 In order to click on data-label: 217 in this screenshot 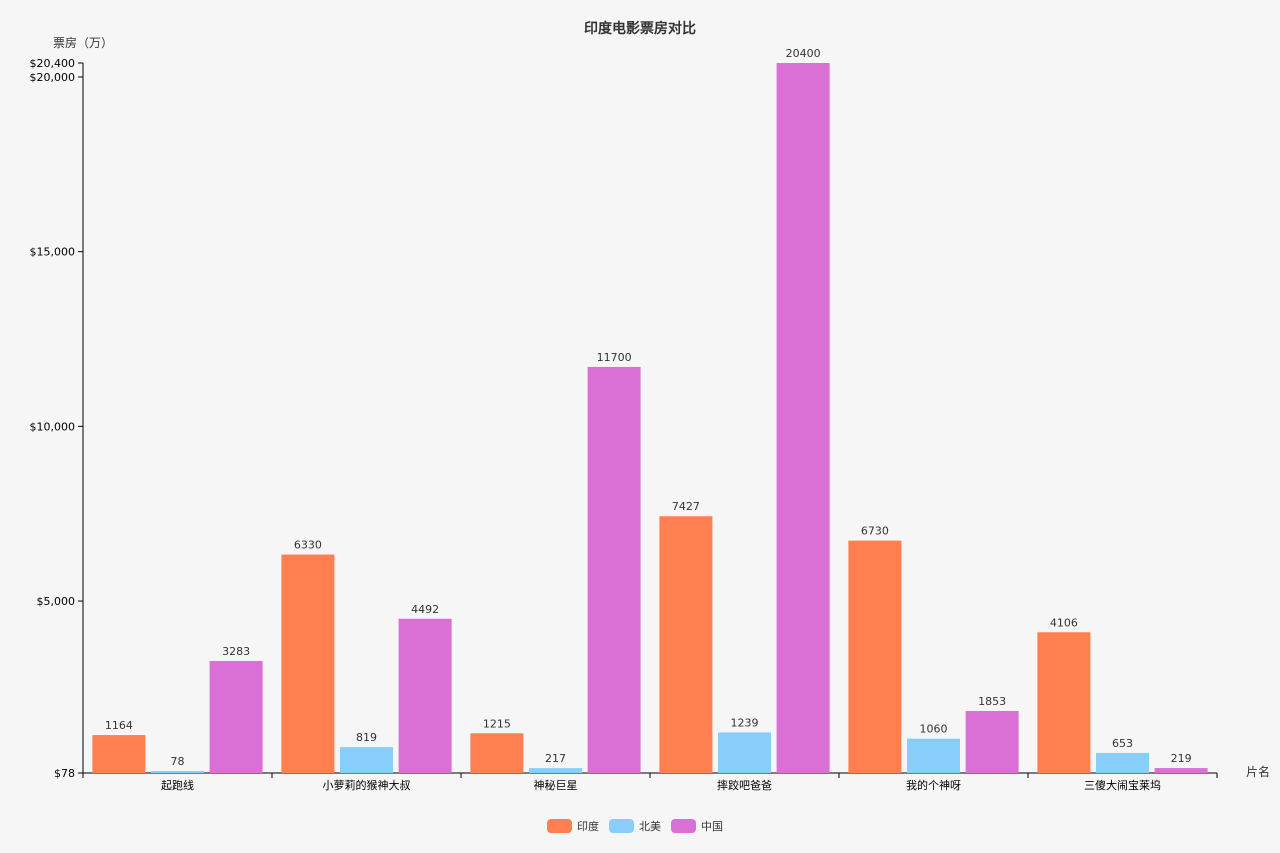, I will do `click(555, 758)`.